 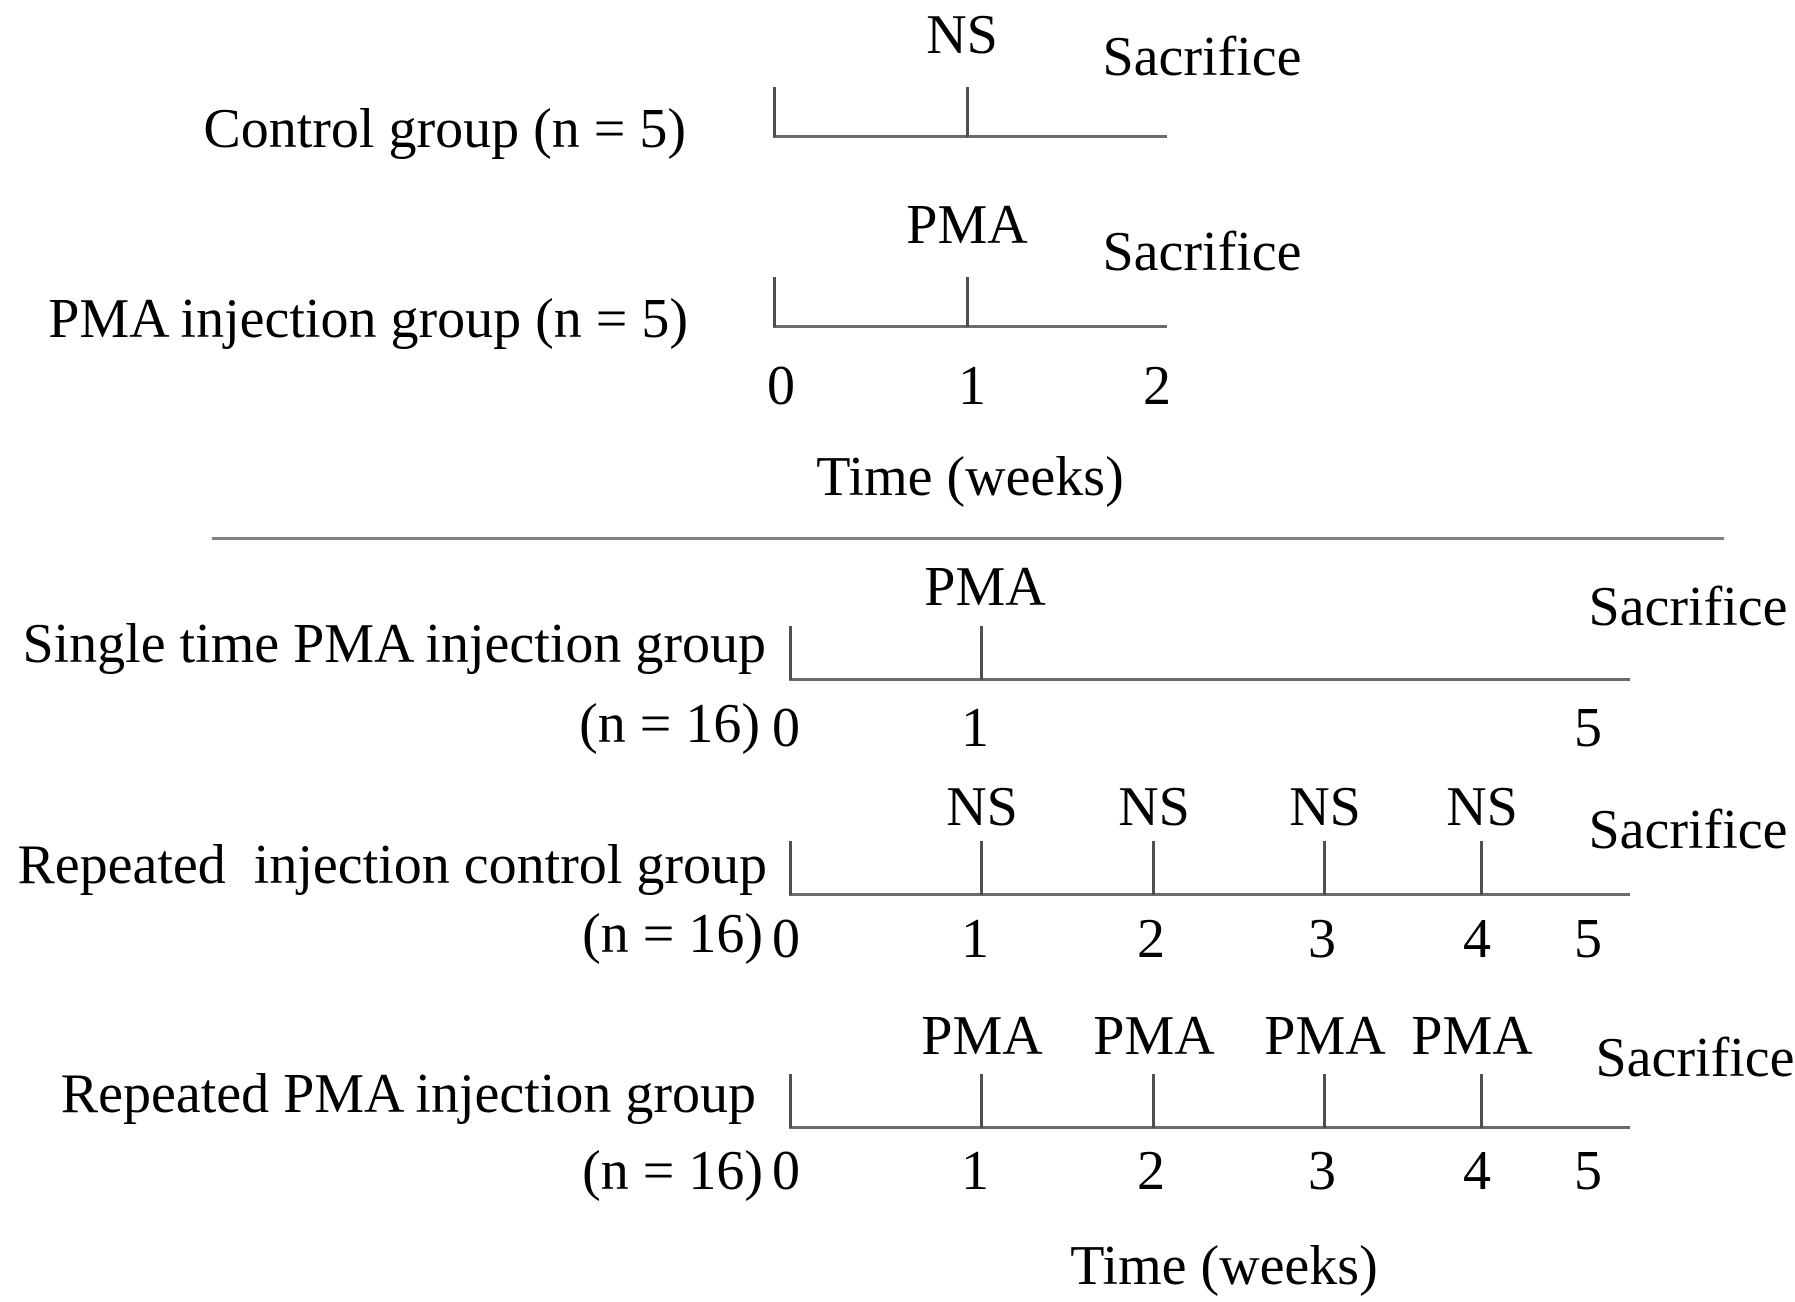 What do you see at coordinates (1209, 1127) in the screenshot?
I see `repeated-pma-timeline` at bounding box center [1209, 1127].